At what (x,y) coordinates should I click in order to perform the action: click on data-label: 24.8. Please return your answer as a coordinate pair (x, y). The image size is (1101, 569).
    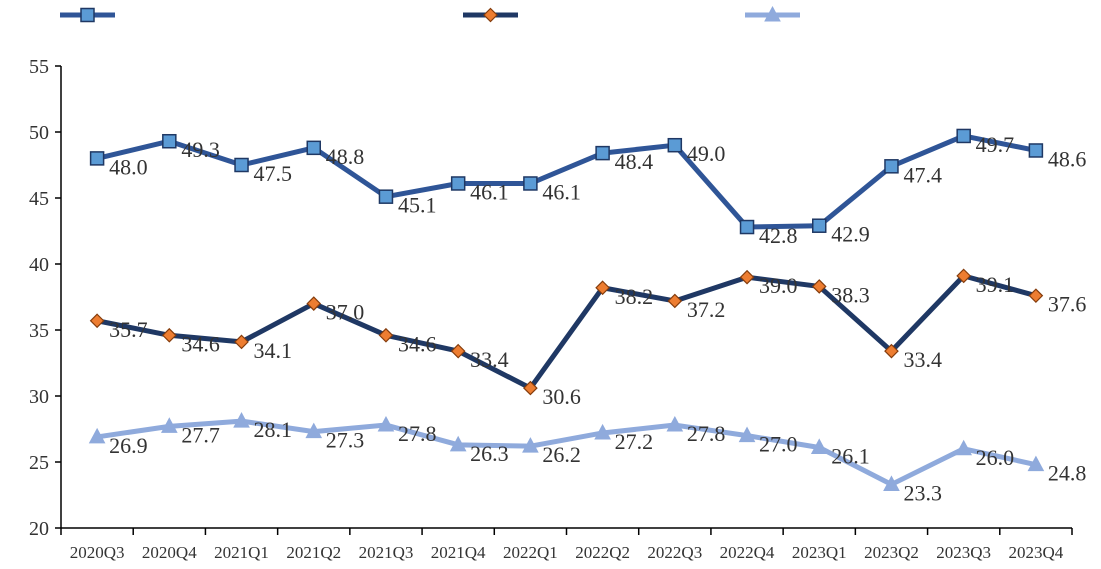
    Looking at the image, I should click on (1067, 473).